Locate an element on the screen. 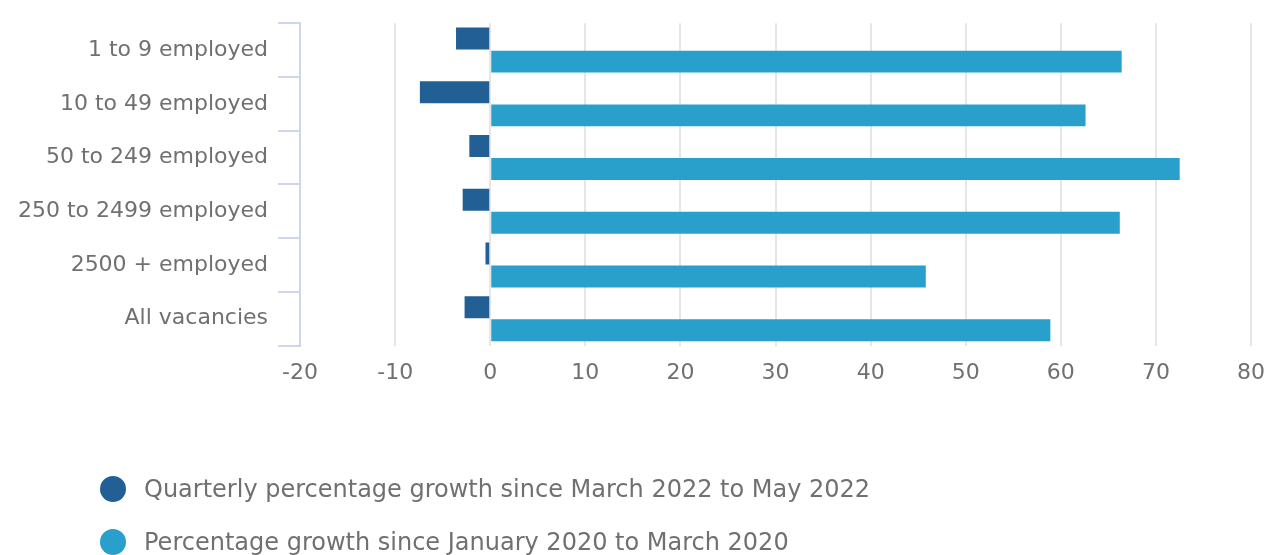  x-tick-label: 20 is located at coordinates (680, 371).